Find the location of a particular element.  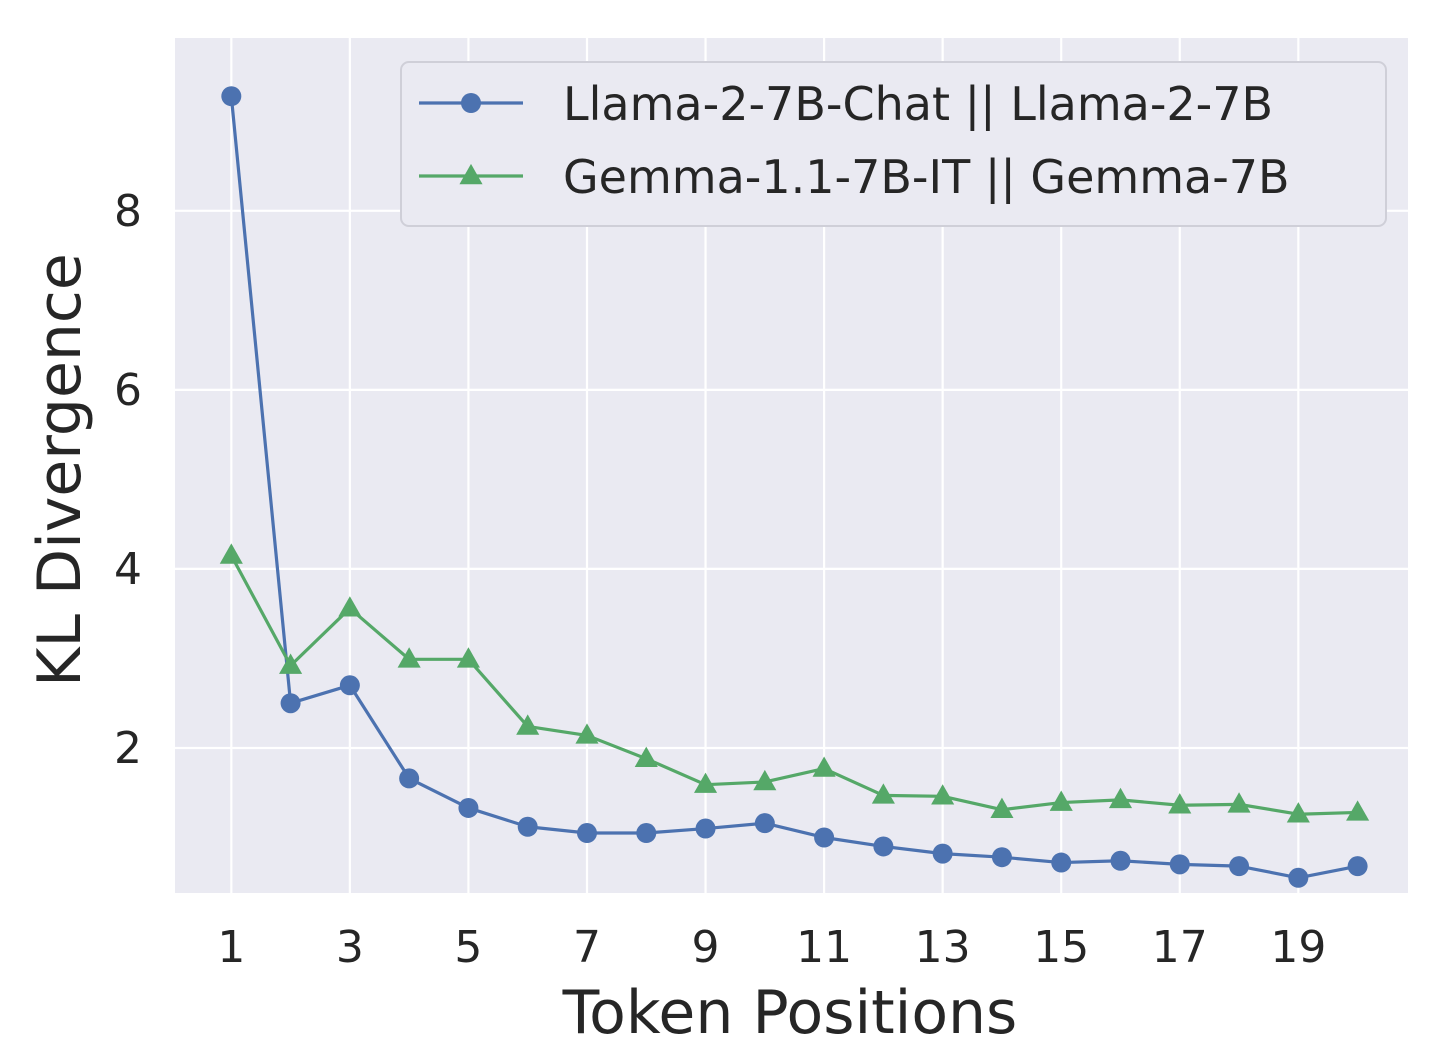

x-tick-label: 17 is located at coordinates (1180, 947).